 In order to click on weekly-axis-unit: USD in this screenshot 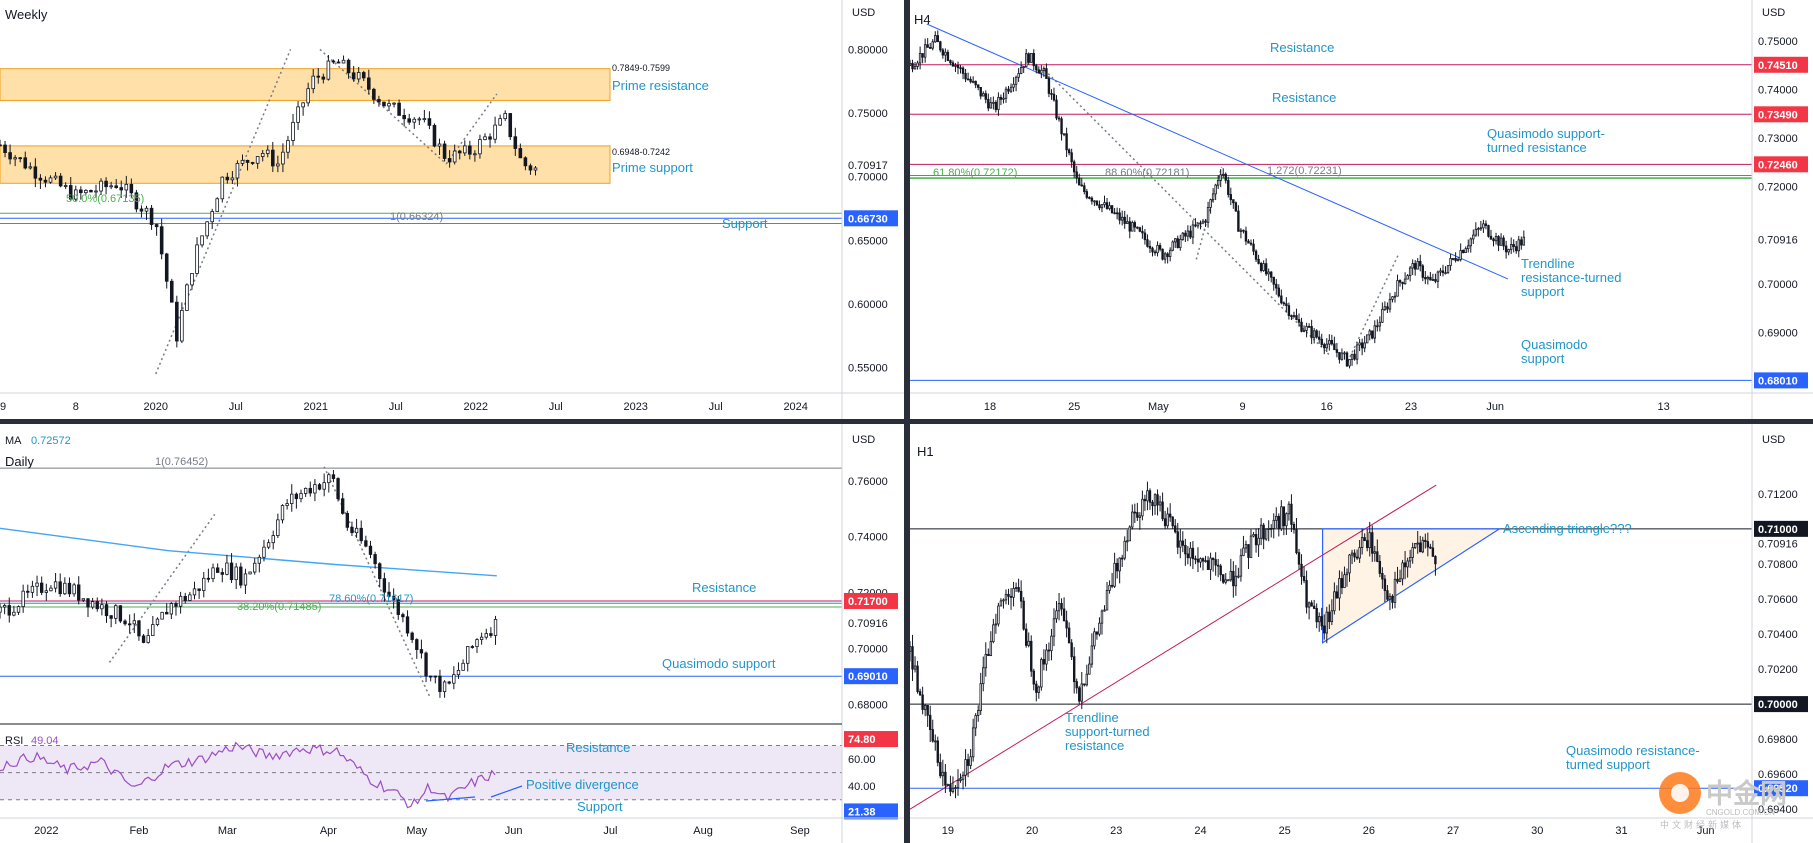, I will do `click(863, 13)`.